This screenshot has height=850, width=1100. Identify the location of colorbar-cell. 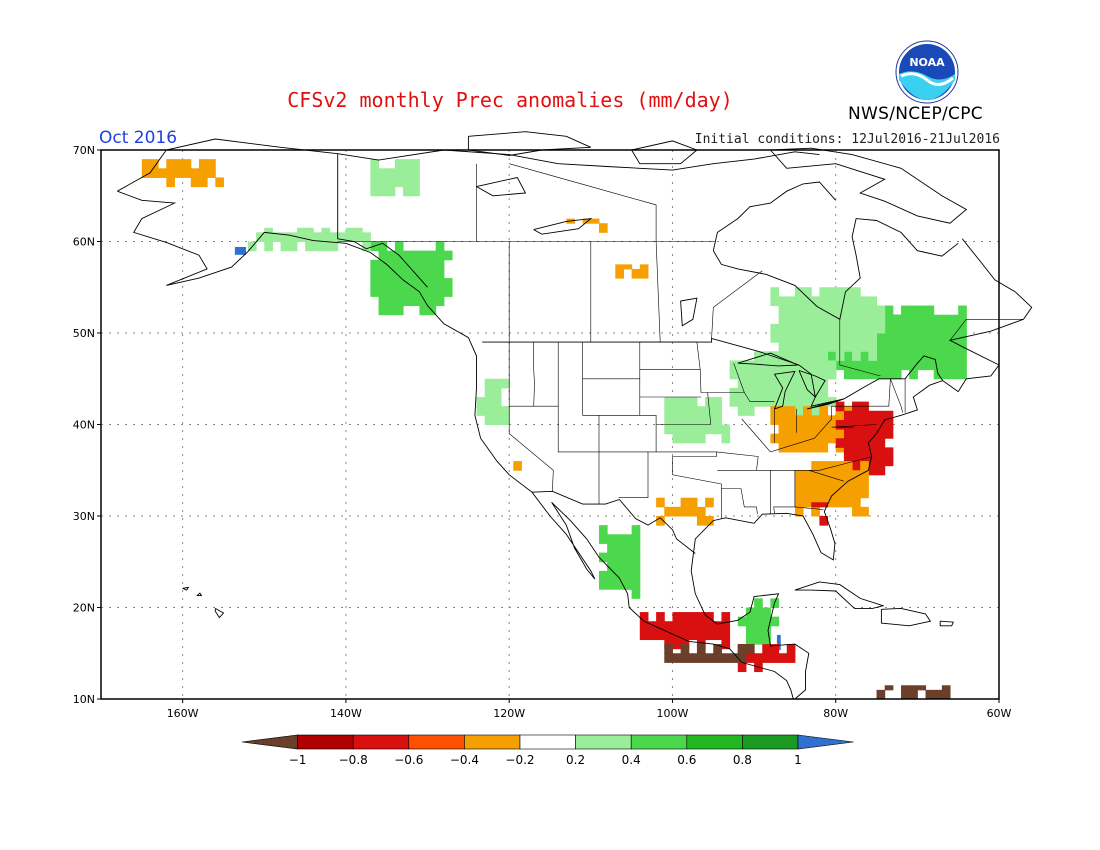
(603, 742).